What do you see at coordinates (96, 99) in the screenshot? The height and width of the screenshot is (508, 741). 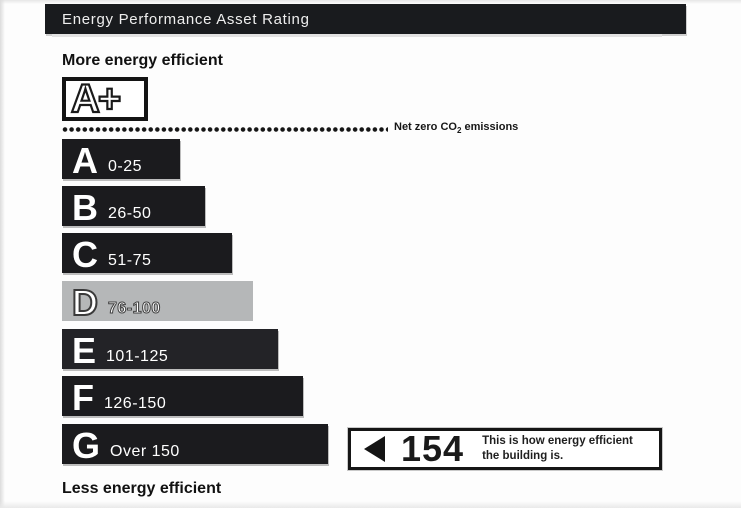 I see `band-letter-a-plus: A+` at bounding box center [96, 99].